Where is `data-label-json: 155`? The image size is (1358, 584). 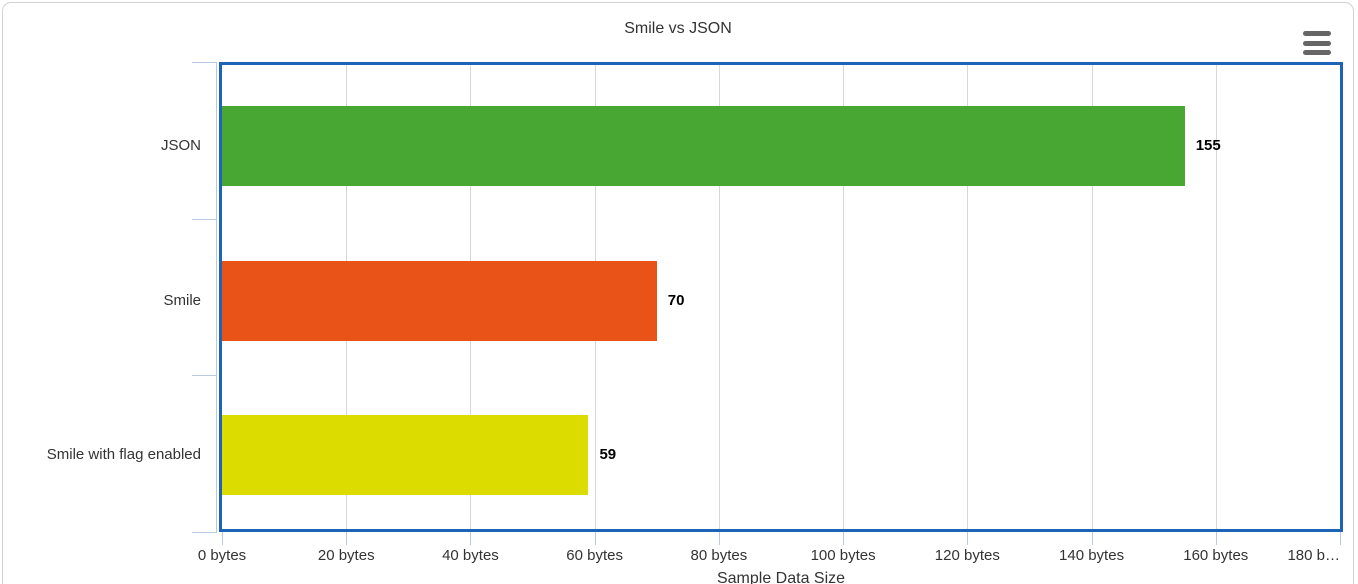 data-label-json: 155 is located at coordinates (1208, 145).